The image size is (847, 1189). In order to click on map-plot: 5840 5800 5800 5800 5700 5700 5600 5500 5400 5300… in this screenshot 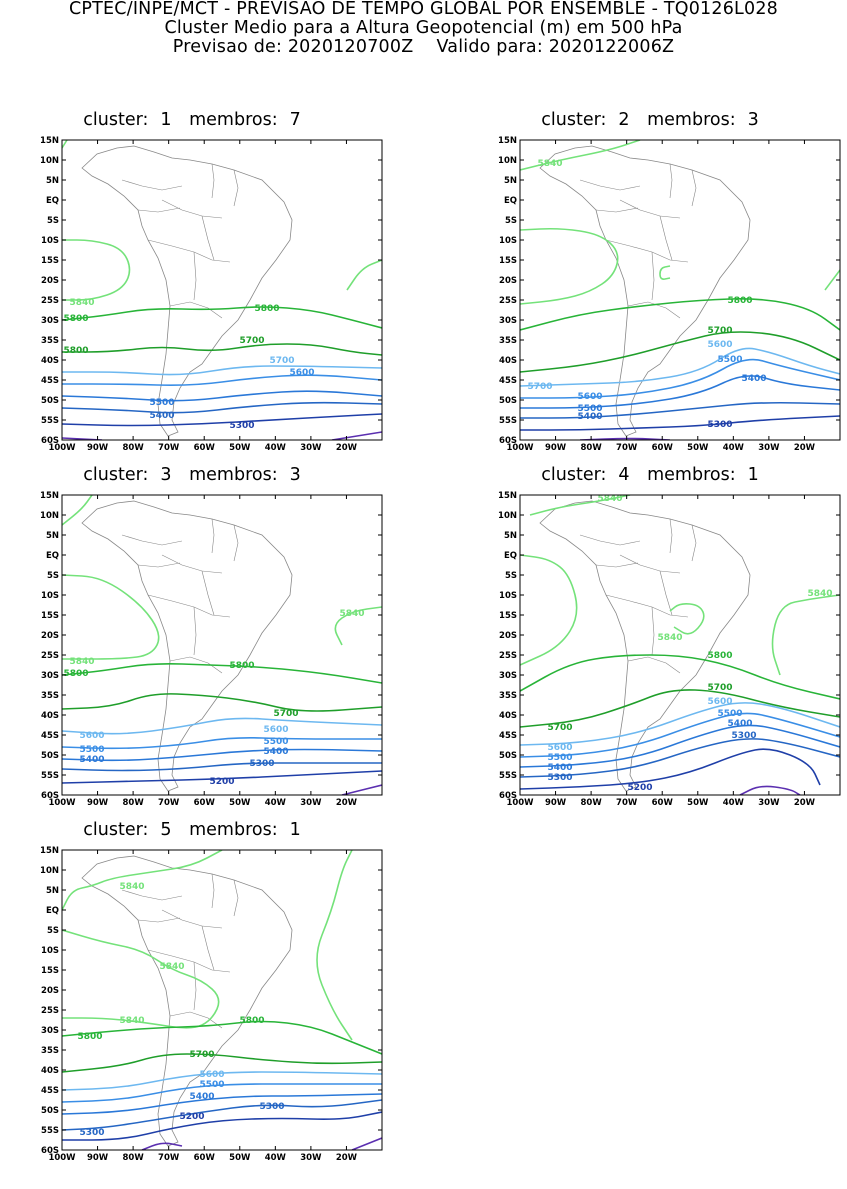, I will do `click(211, 294)`.